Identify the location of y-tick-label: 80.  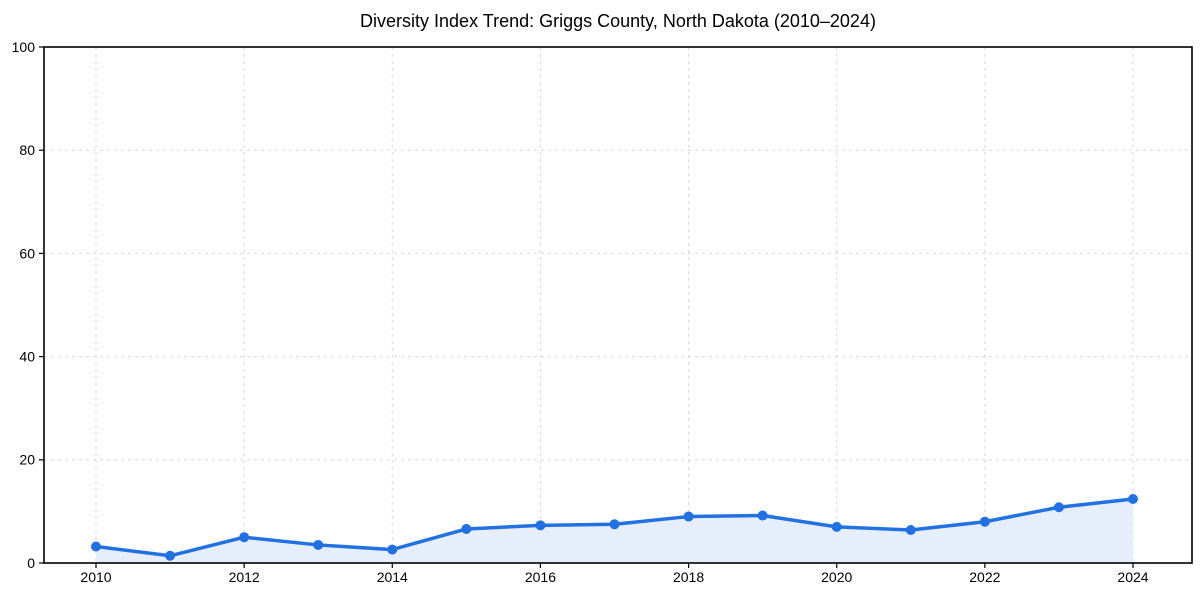
(27, 150).